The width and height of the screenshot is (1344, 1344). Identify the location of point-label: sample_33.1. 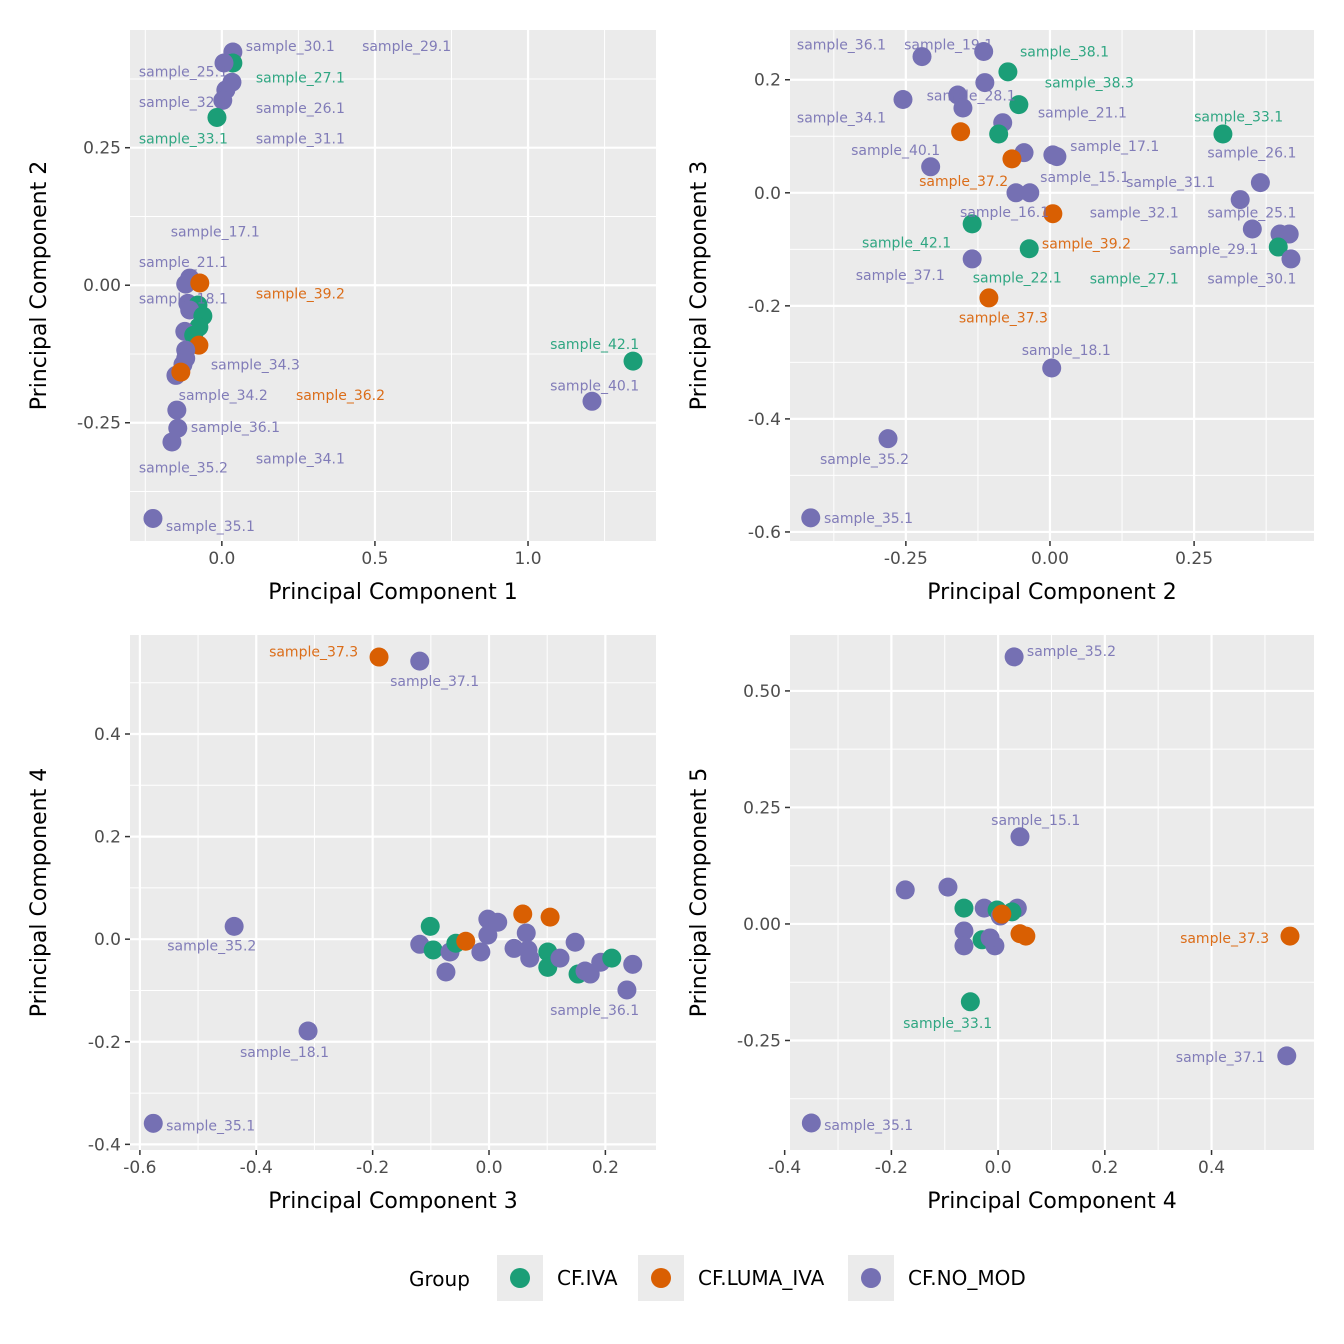
(947, 1024).